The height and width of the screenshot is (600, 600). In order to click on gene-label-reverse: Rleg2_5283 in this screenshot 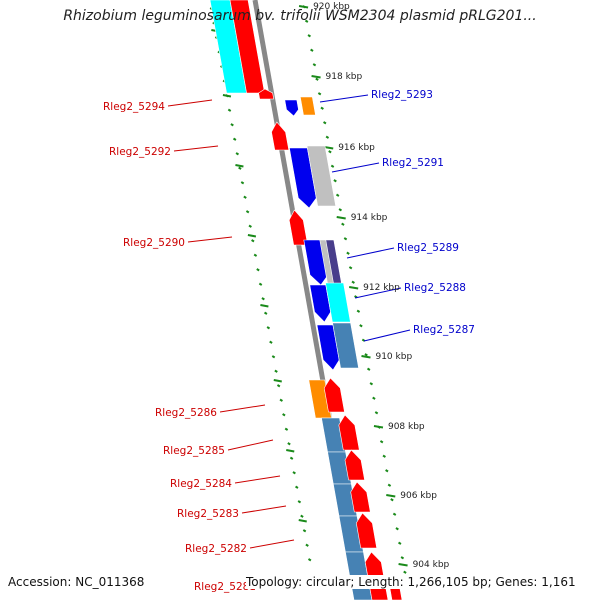, I will do `click(208, 514)`.